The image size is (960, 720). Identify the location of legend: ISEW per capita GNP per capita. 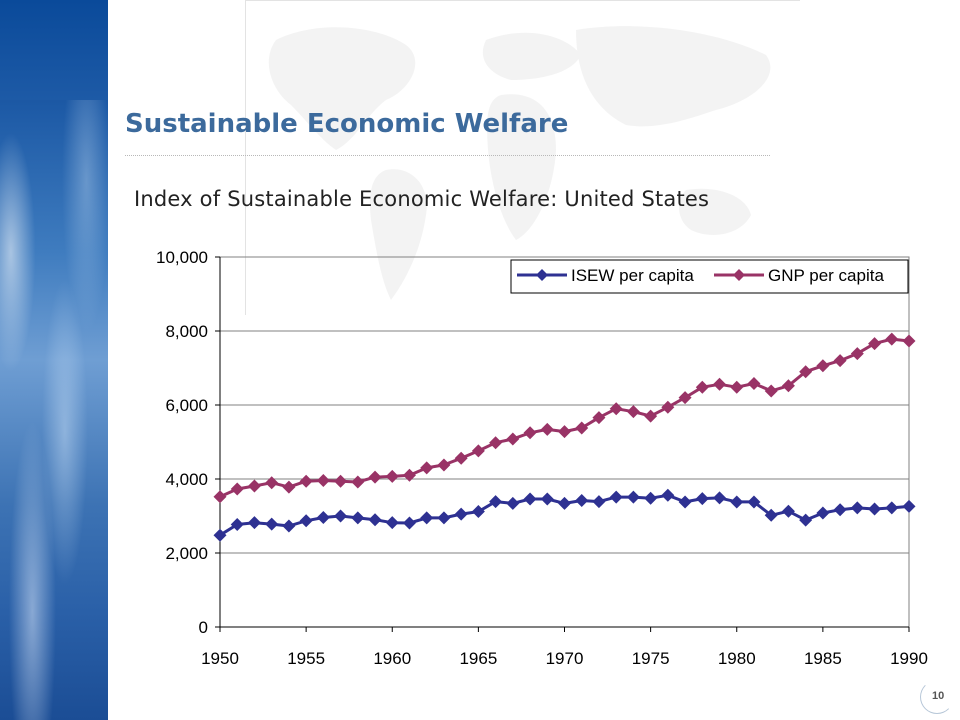
(709, 276).